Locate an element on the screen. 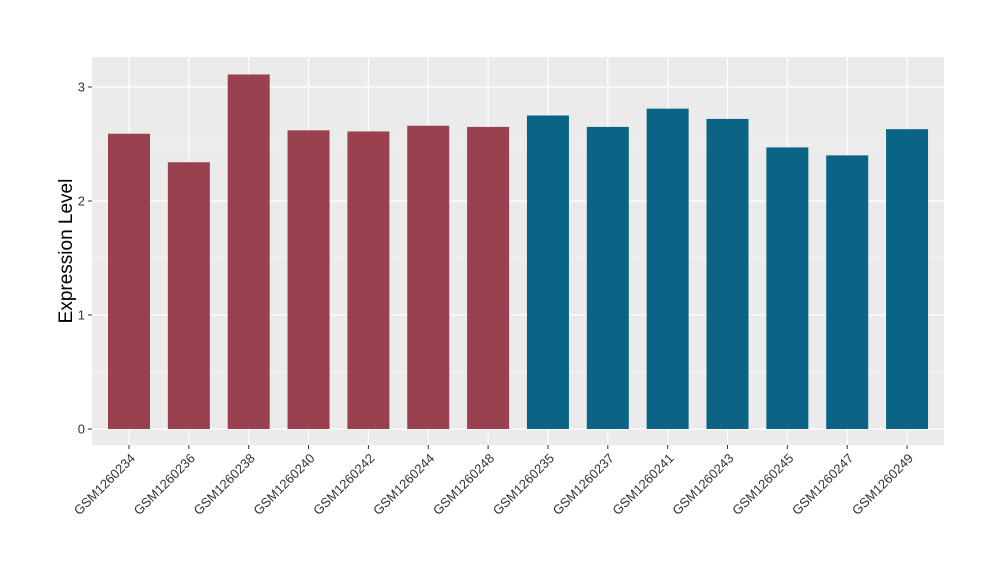 Image resolution: width=1000 pixels, height=585 pixels. bar-GSM1260235 is located at coordinates (547, 272).